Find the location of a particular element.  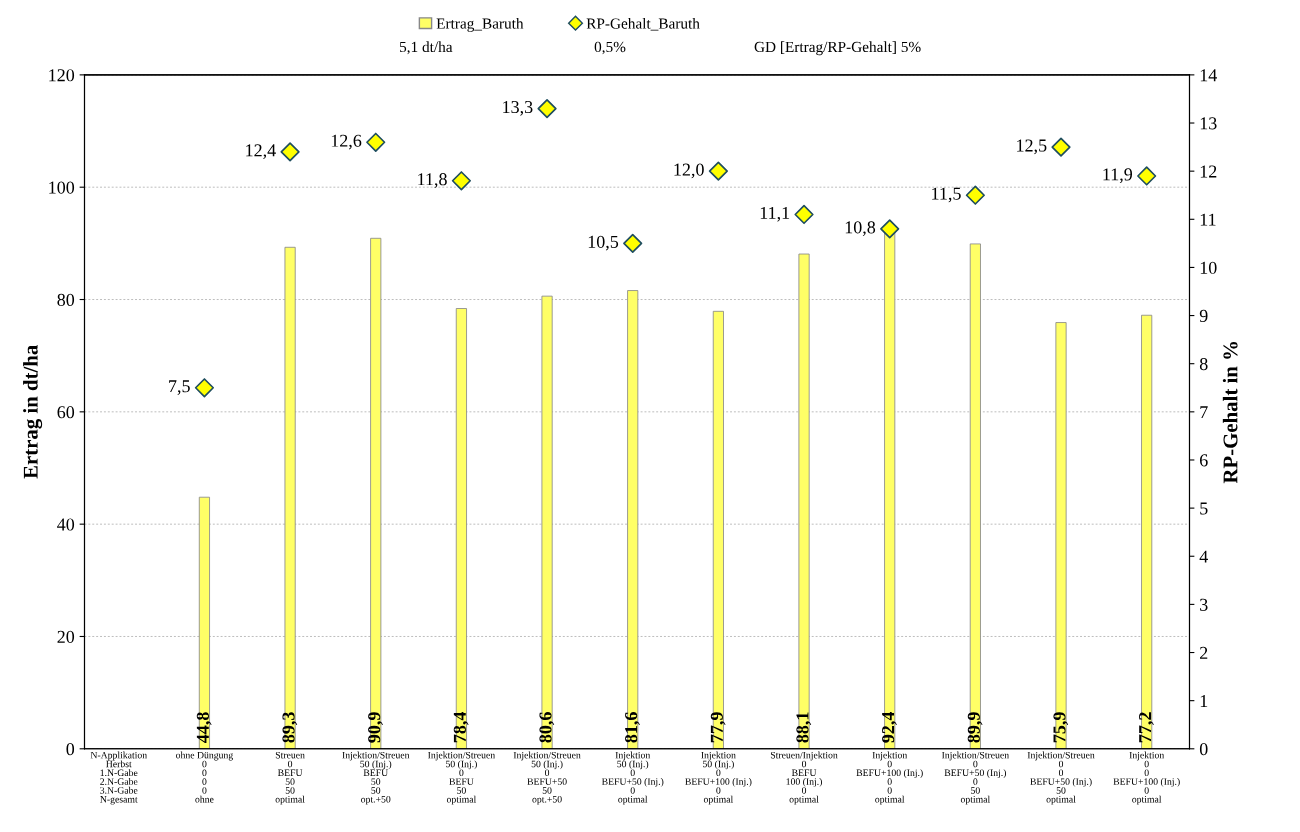

x-tick-label: ohne Düngung 0 0 0 0 ohne is located at coordinates (204, 777).